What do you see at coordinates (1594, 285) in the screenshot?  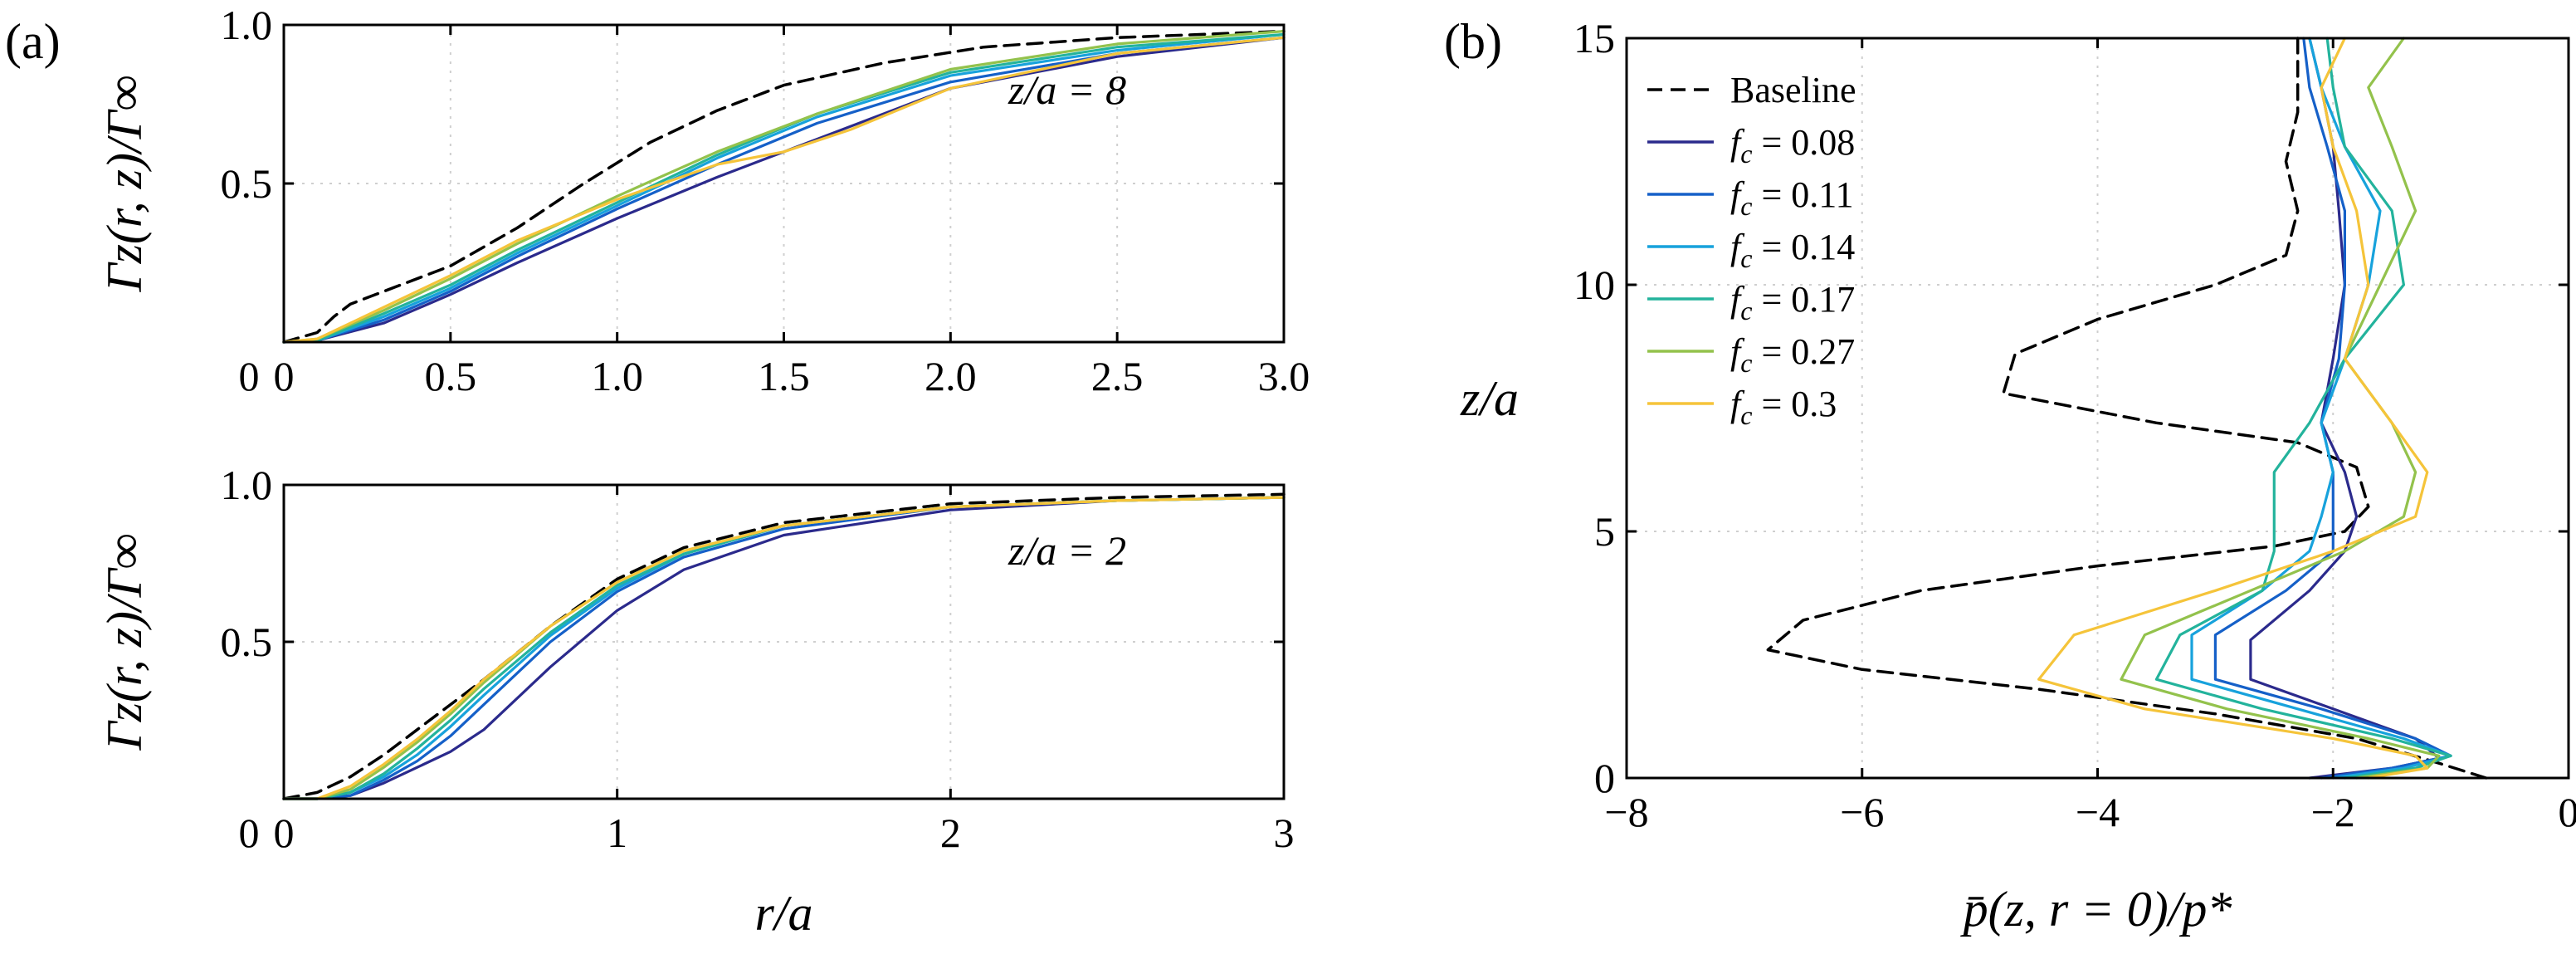 I see `y-tick-label: 10` at bounding box center [1594, 285].